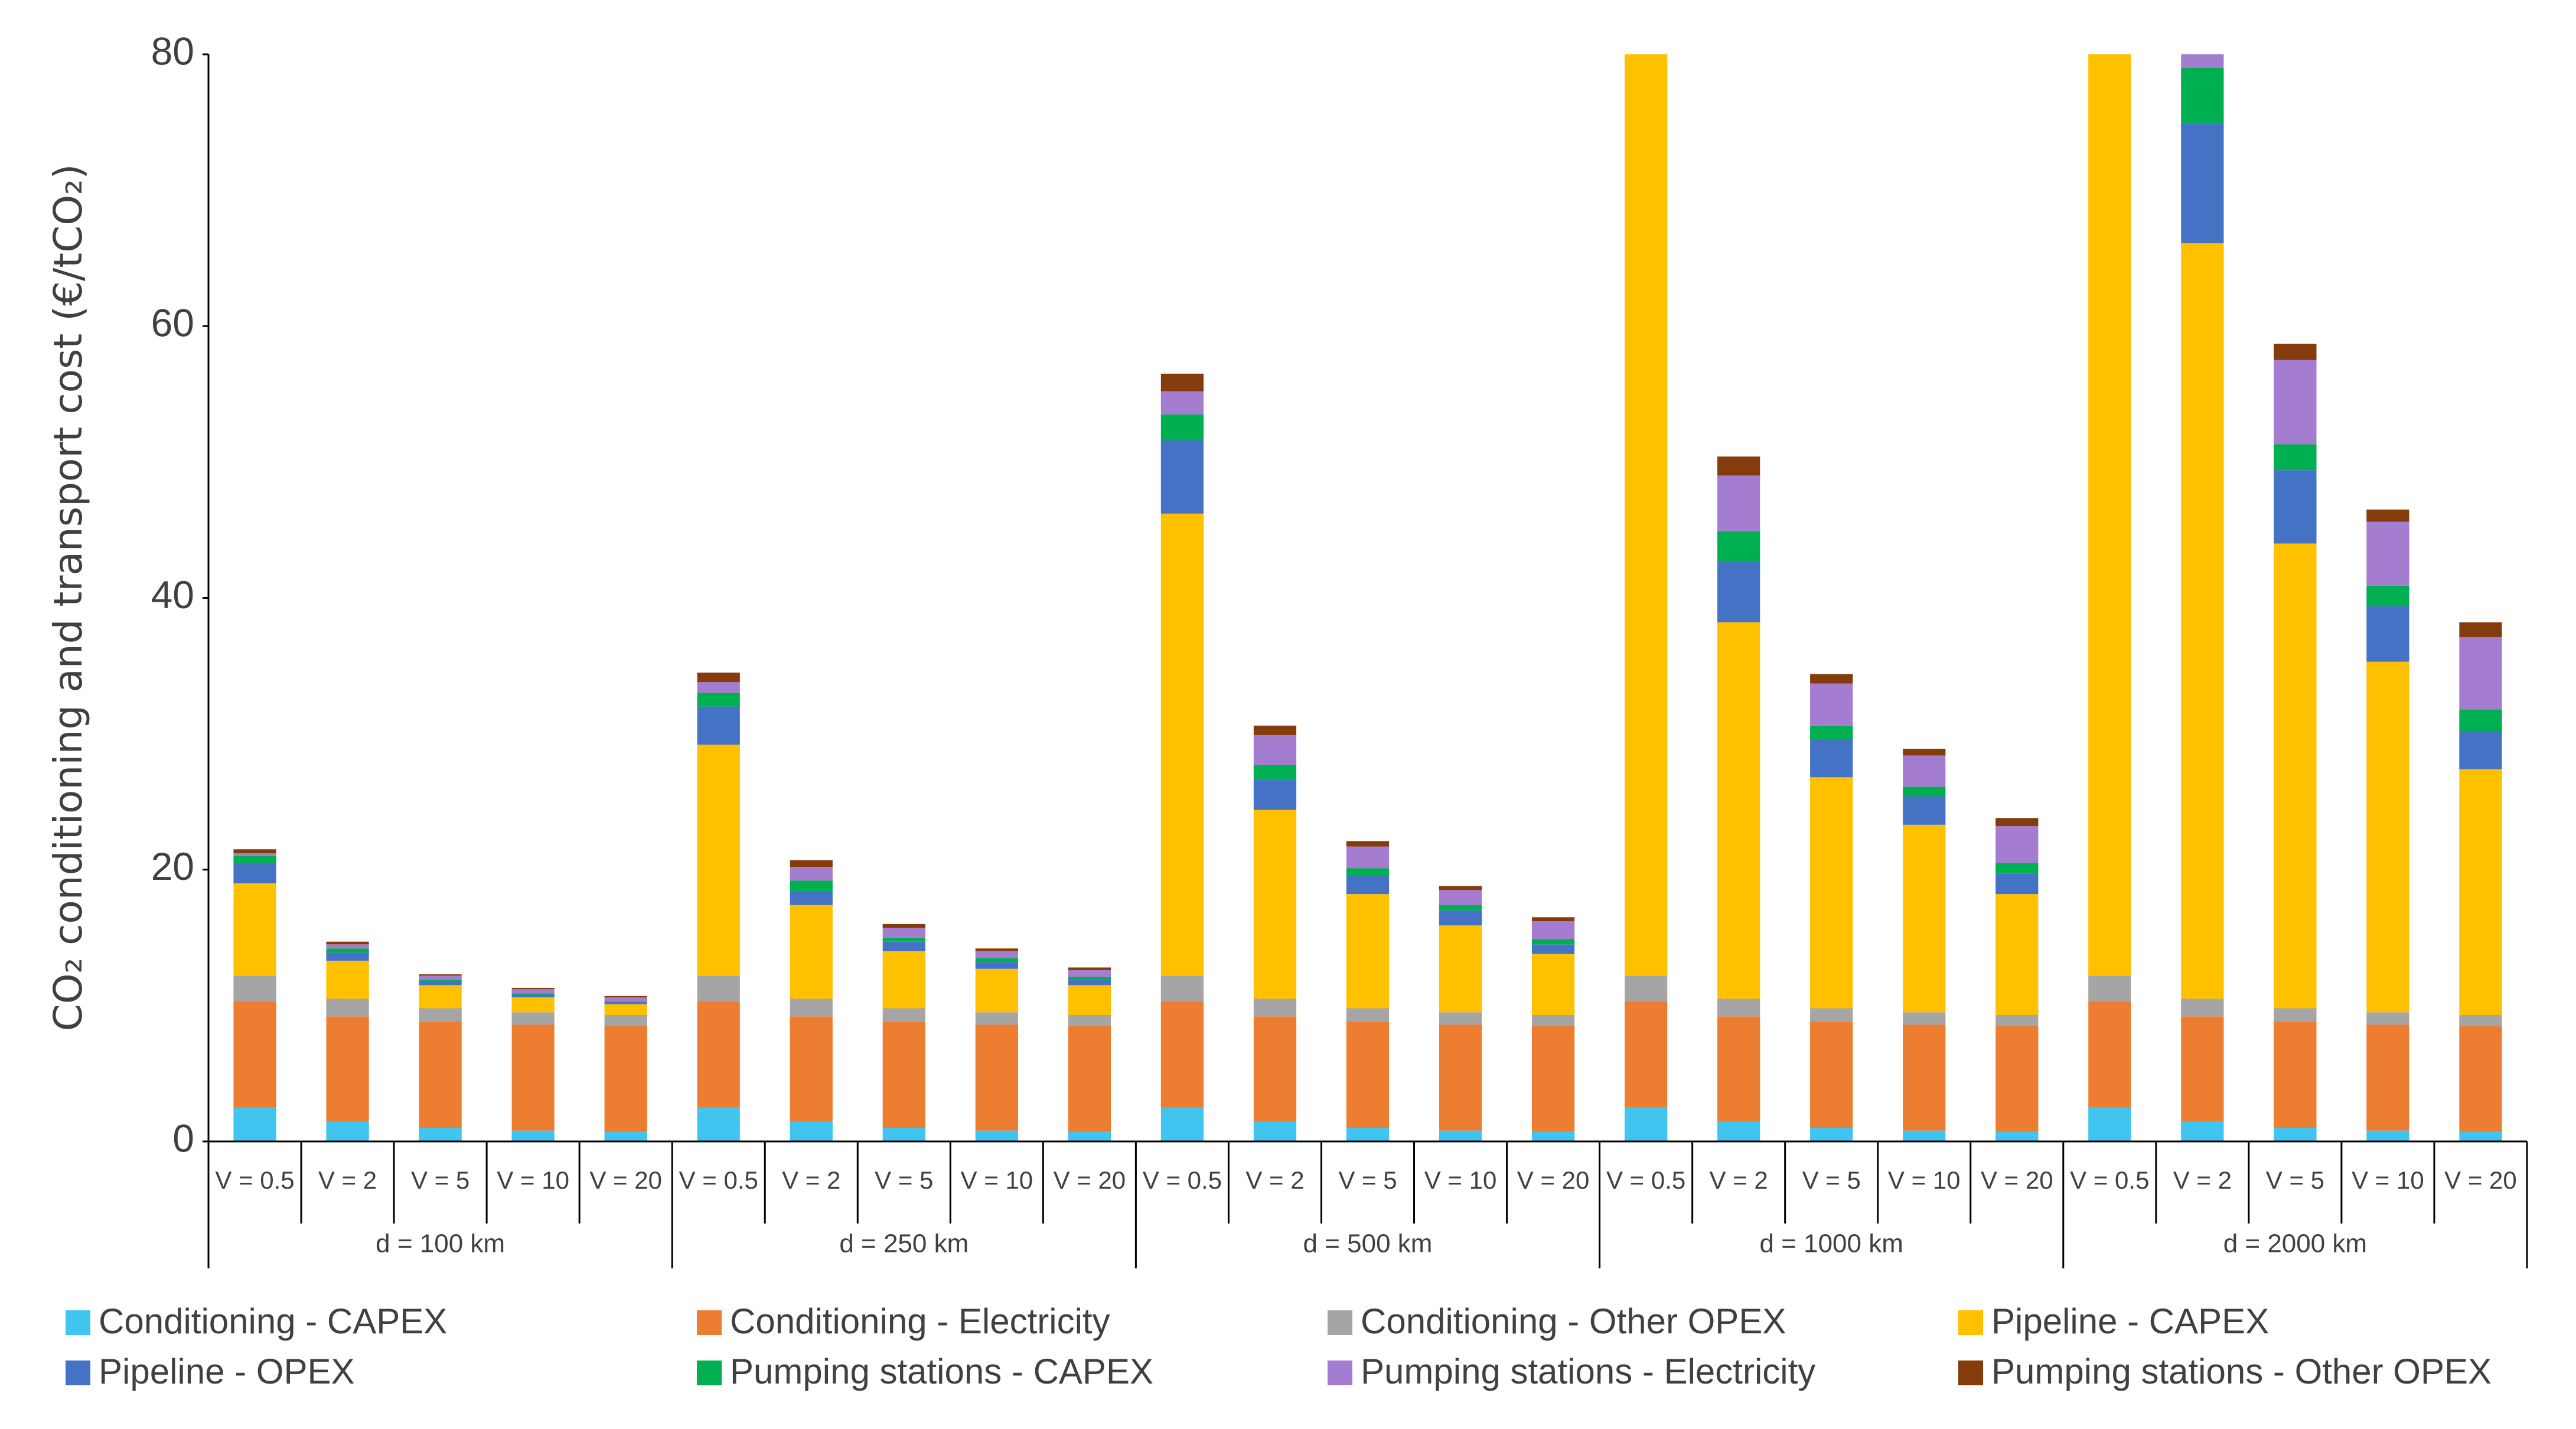 Image resolution: width=2576 pixels, height=1429 pixels. Describe the element at coordinates (2295, 1243) in the screenshot. I see `group-label: d = 2000 km` at that location.